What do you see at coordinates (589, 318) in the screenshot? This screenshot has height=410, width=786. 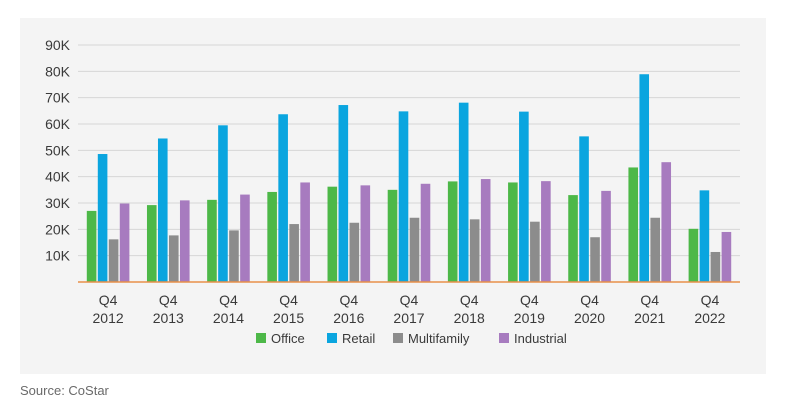 I see `x-tick-label: 2020` at bounding box center [589, 318].